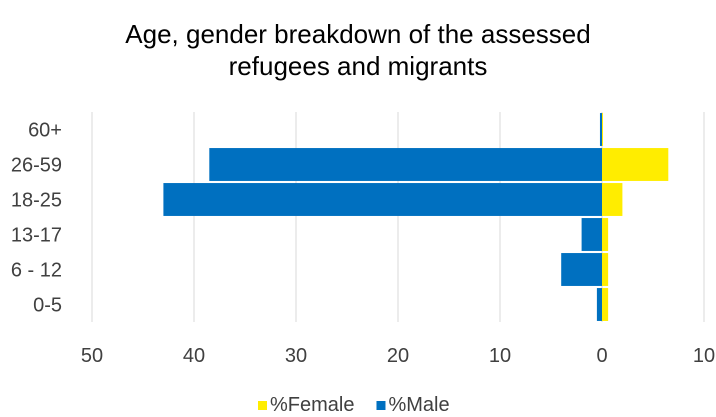 The image size is (716, 417). What do you see at coordinates (601, 356) in the screenshot?
I see `x-tick-label: 0` at bounding box center [601, 356].